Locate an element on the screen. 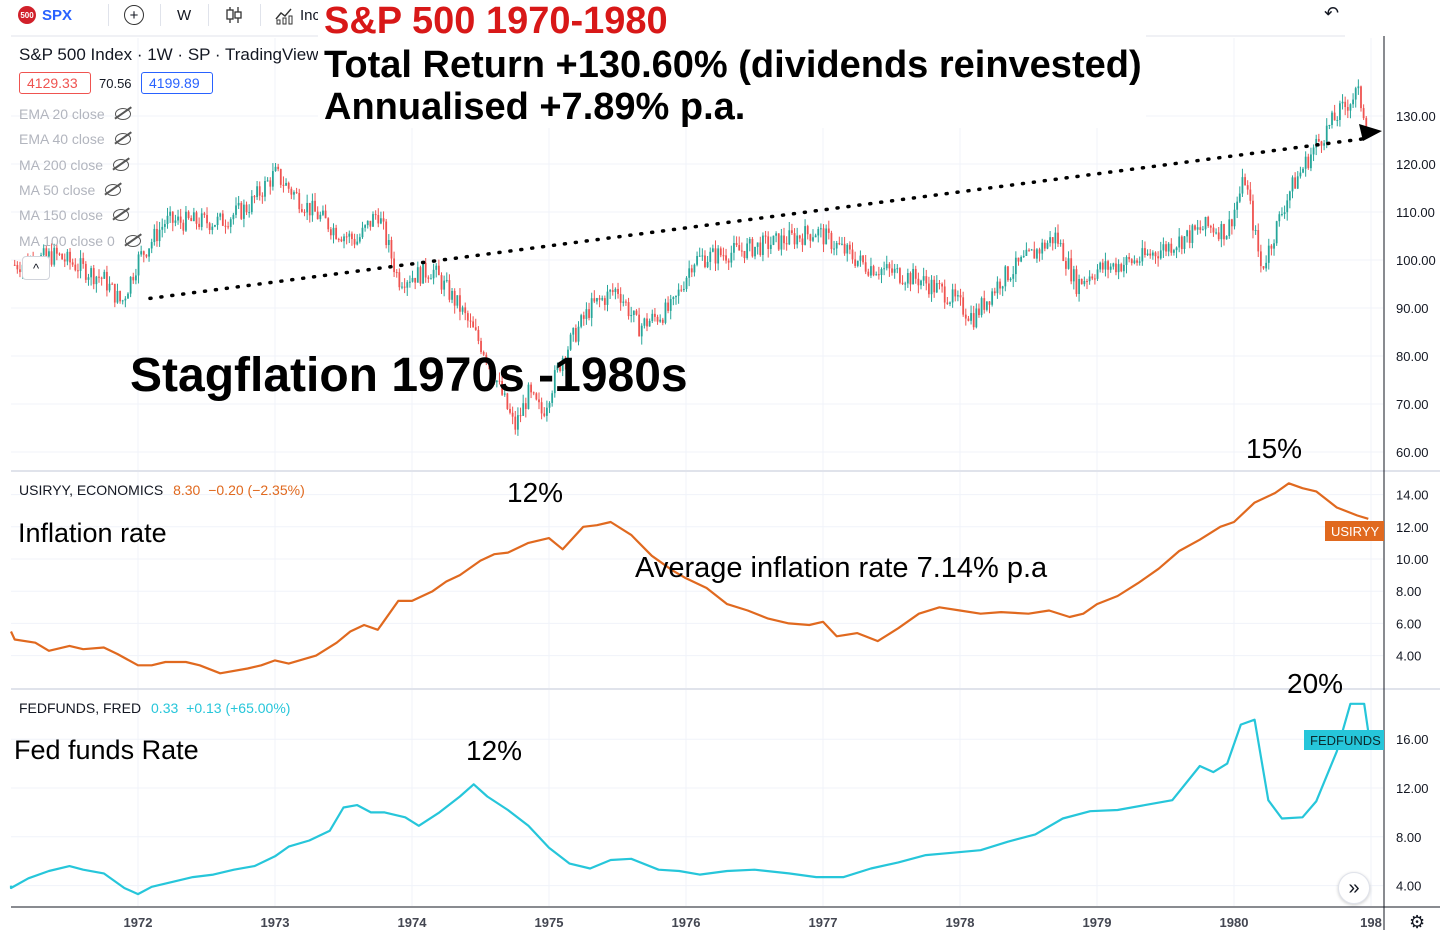 The height and width of the screenshot is (939, 1440). symbol-search-button: 500 SPX is located at coordinates (45, 15).